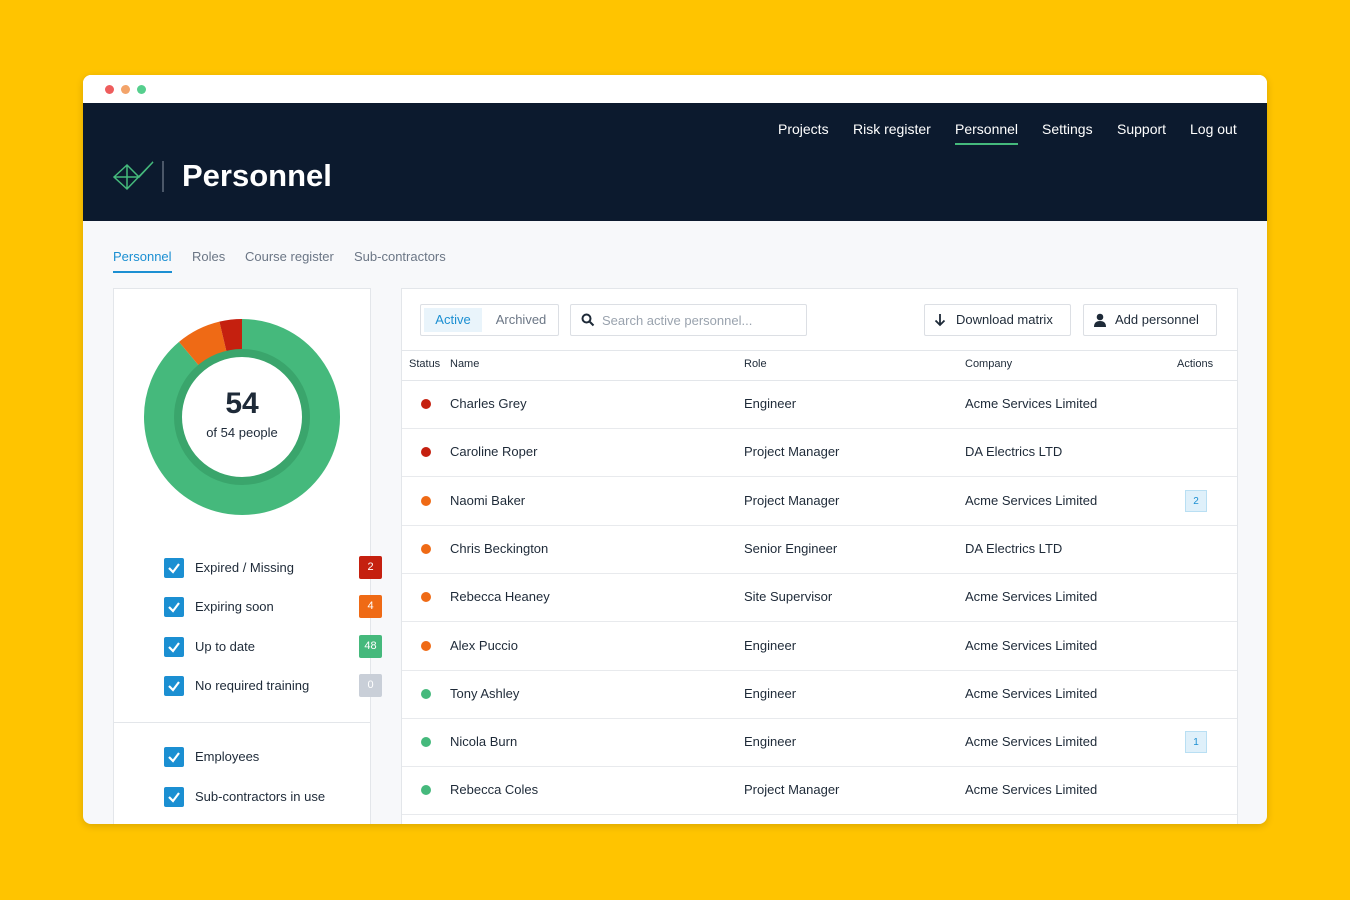 The image size is (1350, 900). Describe the element at coordinates (289, 256) in the screenshot. I see `sub-tab: Course register` at that location.